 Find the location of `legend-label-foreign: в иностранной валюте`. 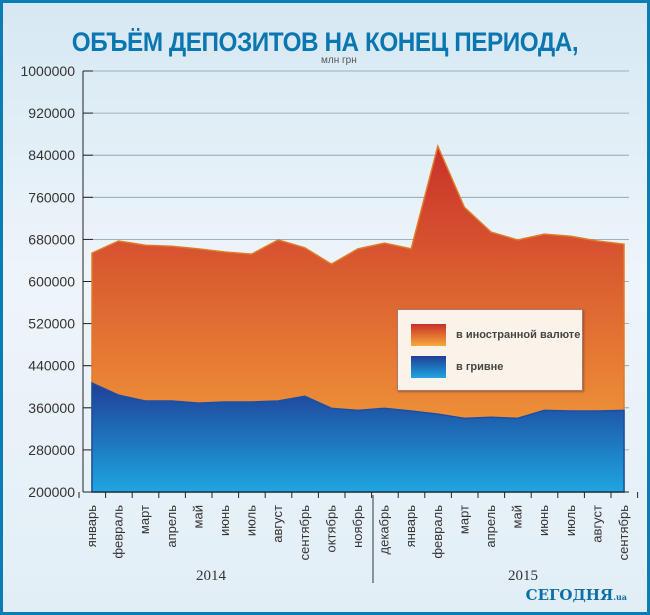

legend-label-foreign: в иностранной валюте is located at coordinates (518, 335).